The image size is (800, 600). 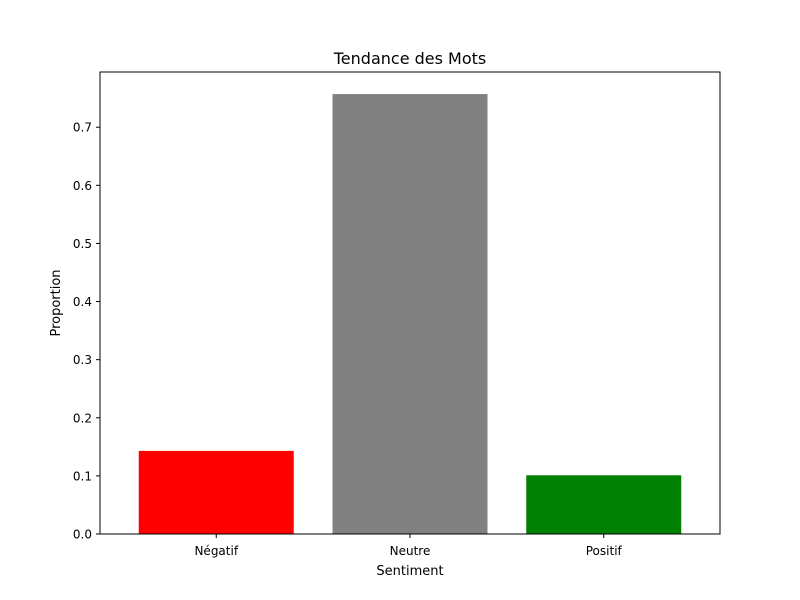 I want to click on x-axis-label: Sentiment, so click(x=409, y=571).